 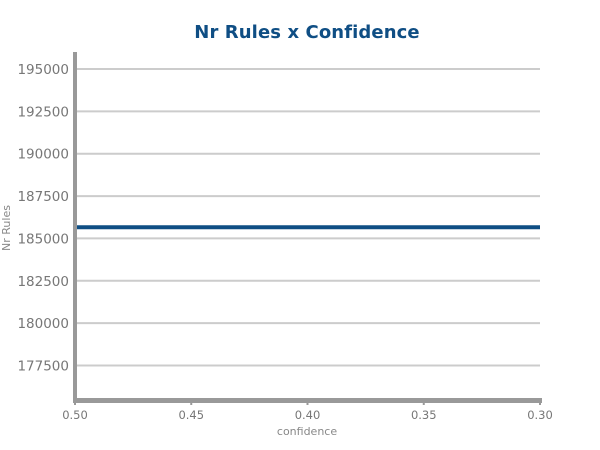 I want to click on x-tick-label: 0.50, so click(x=75, y=415).